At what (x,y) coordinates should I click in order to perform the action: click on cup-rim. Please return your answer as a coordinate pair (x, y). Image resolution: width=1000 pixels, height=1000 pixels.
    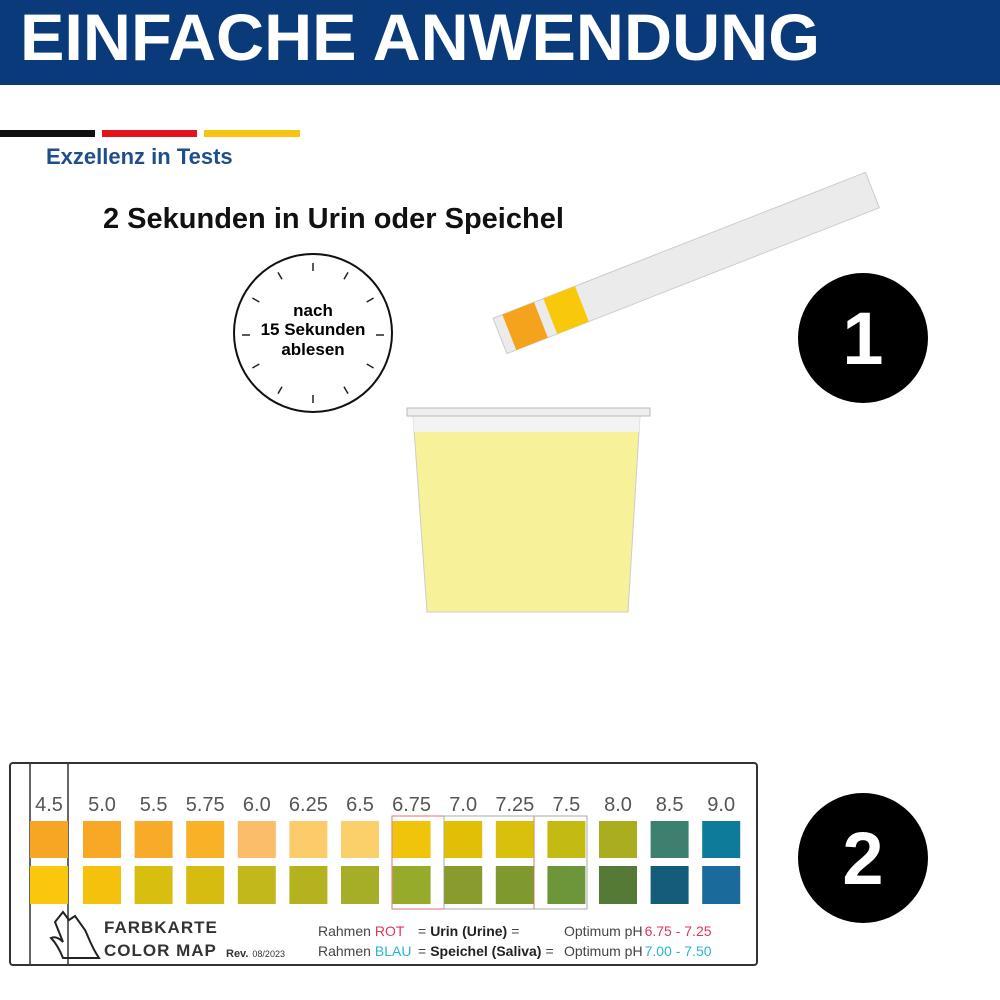
    Looking at the image, I should click on (528, 412).